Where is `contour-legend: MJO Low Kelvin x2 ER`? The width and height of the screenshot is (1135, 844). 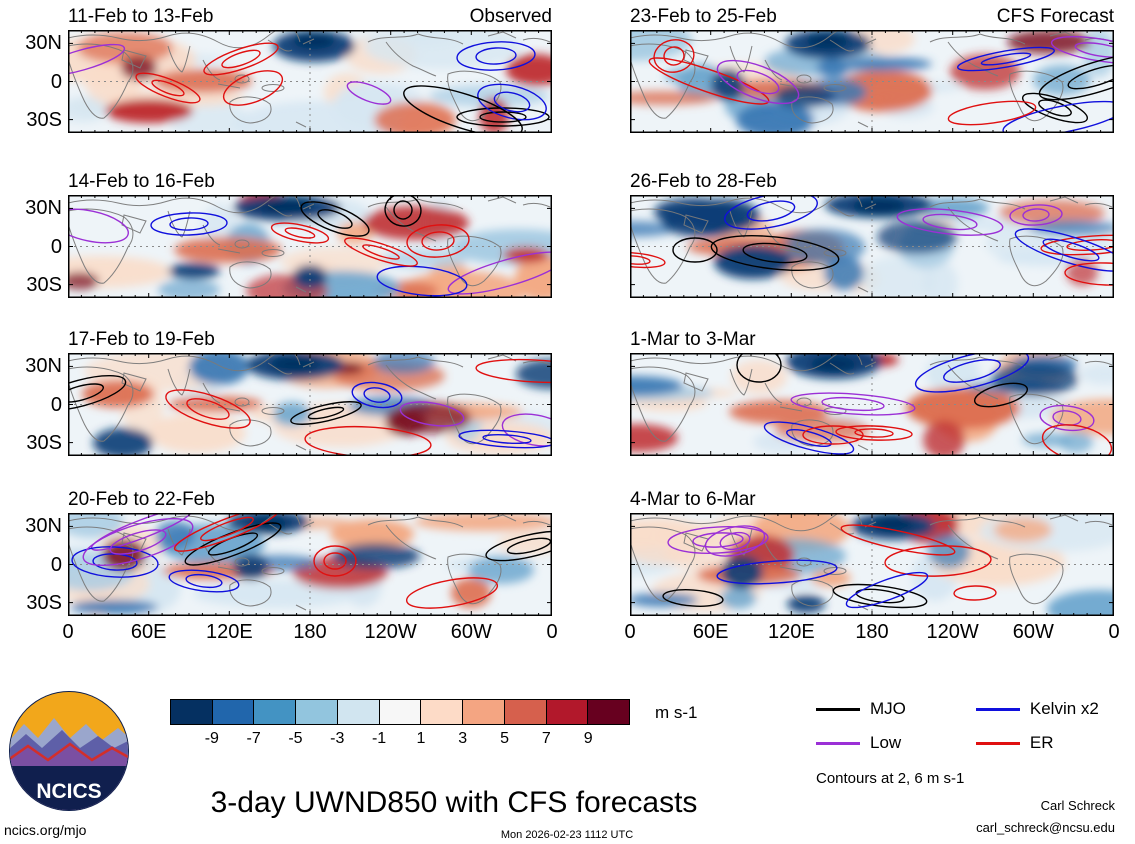 contour-legend: MJO Low Kelvin x2 ER is located at coordinates (957, 726).